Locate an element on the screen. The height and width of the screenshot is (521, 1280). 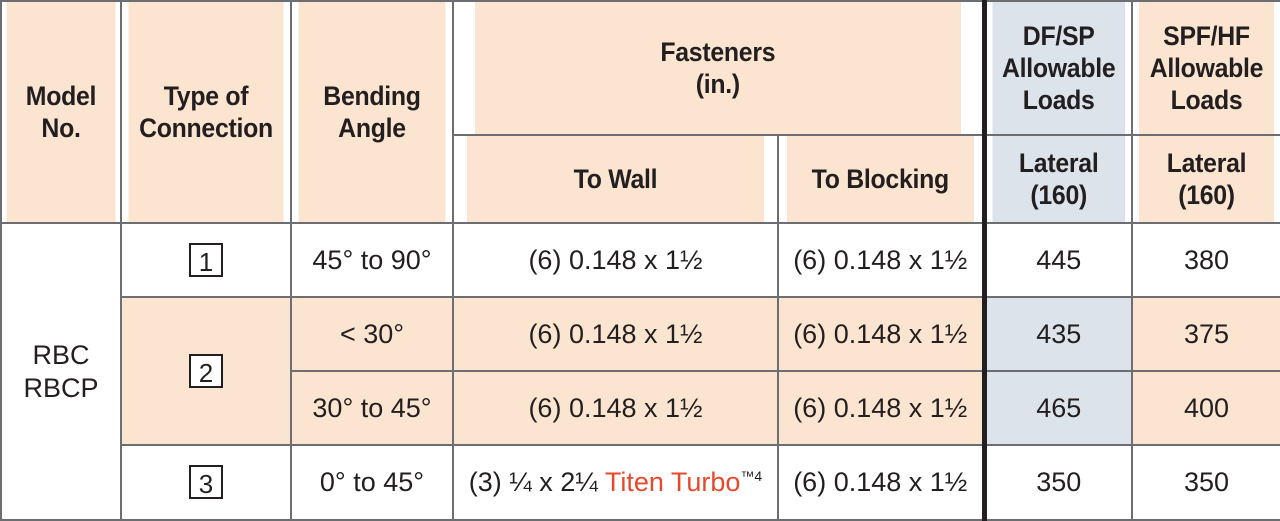
connection-type-box: 1 is located at coordinates (206, 259).